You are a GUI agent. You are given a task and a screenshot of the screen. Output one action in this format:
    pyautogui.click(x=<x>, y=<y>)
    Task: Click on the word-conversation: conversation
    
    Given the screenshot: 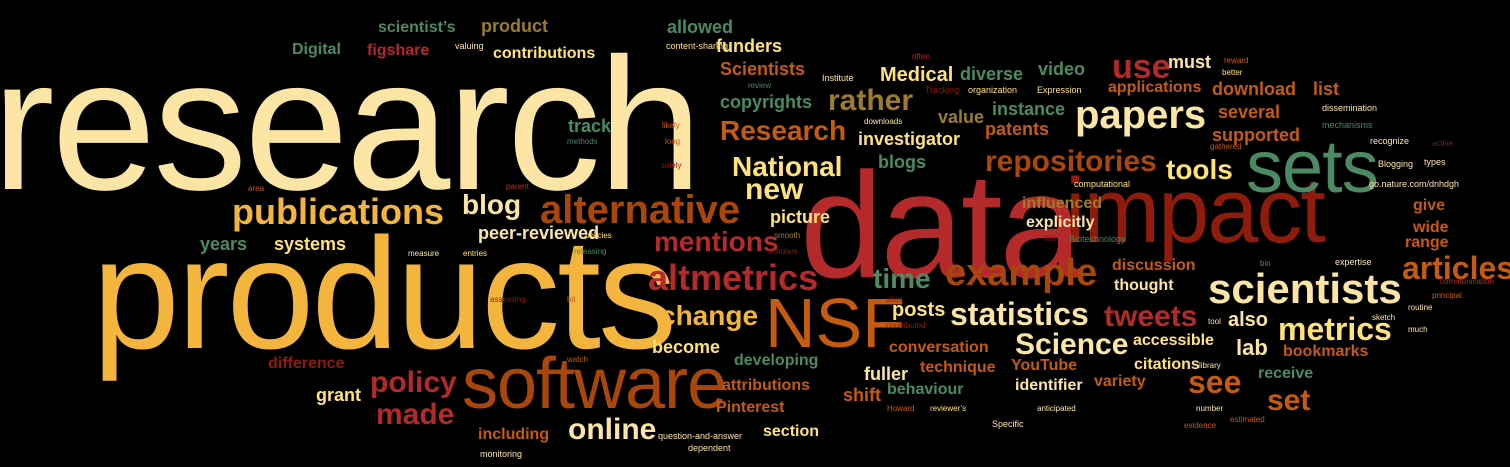 What is the action you would take?
    pyautogui.click(x=939, y=347)
    